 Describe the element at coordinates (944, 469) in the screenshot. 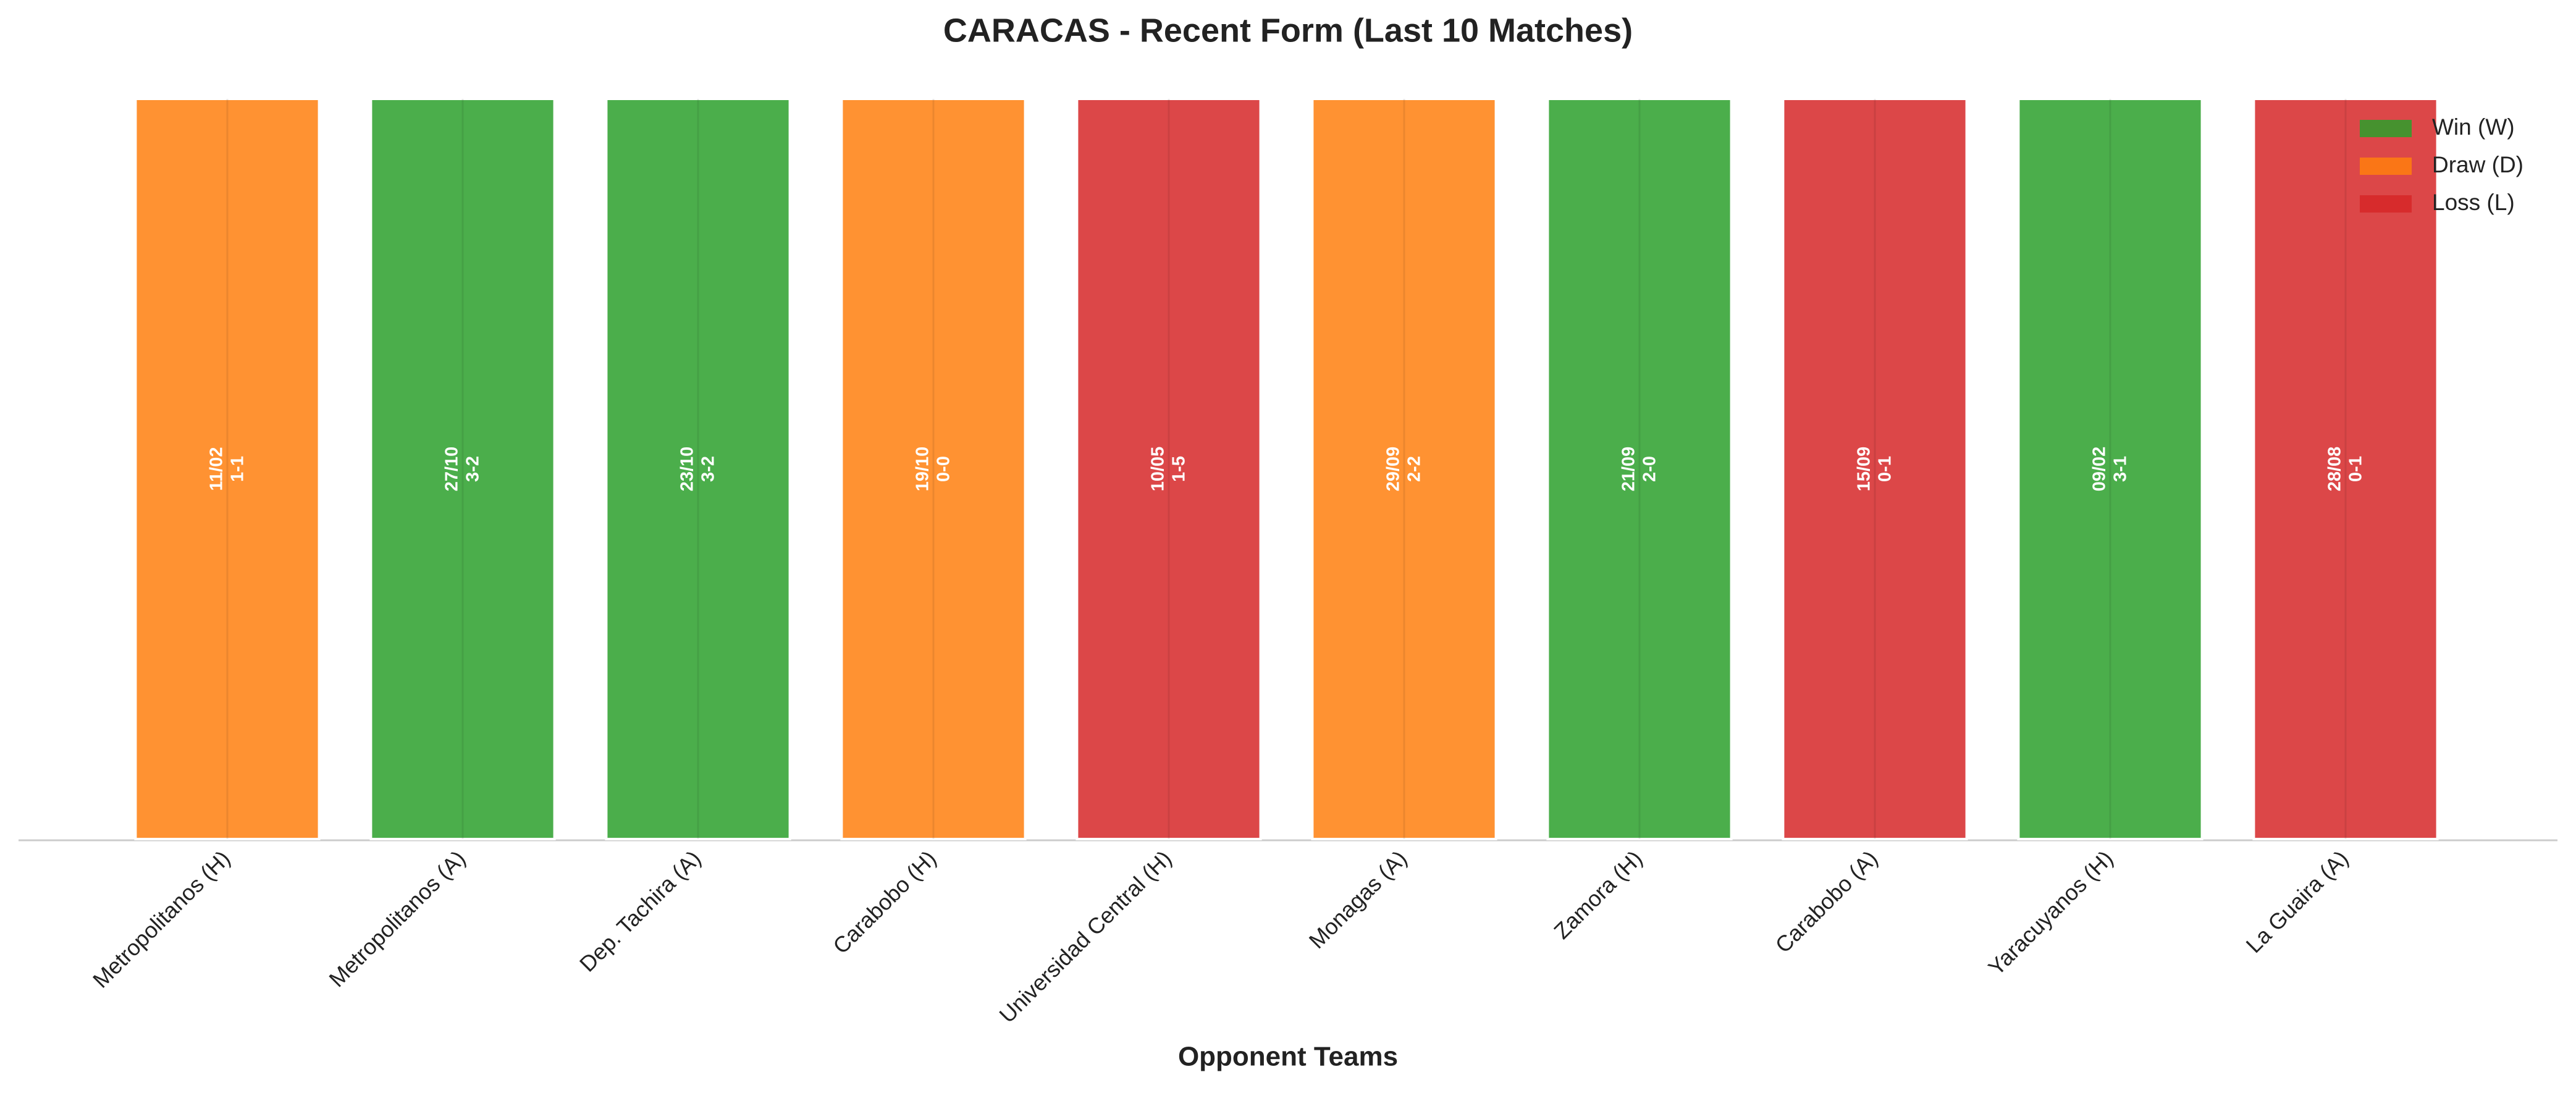

I see `score-label: 0-0` at that location.